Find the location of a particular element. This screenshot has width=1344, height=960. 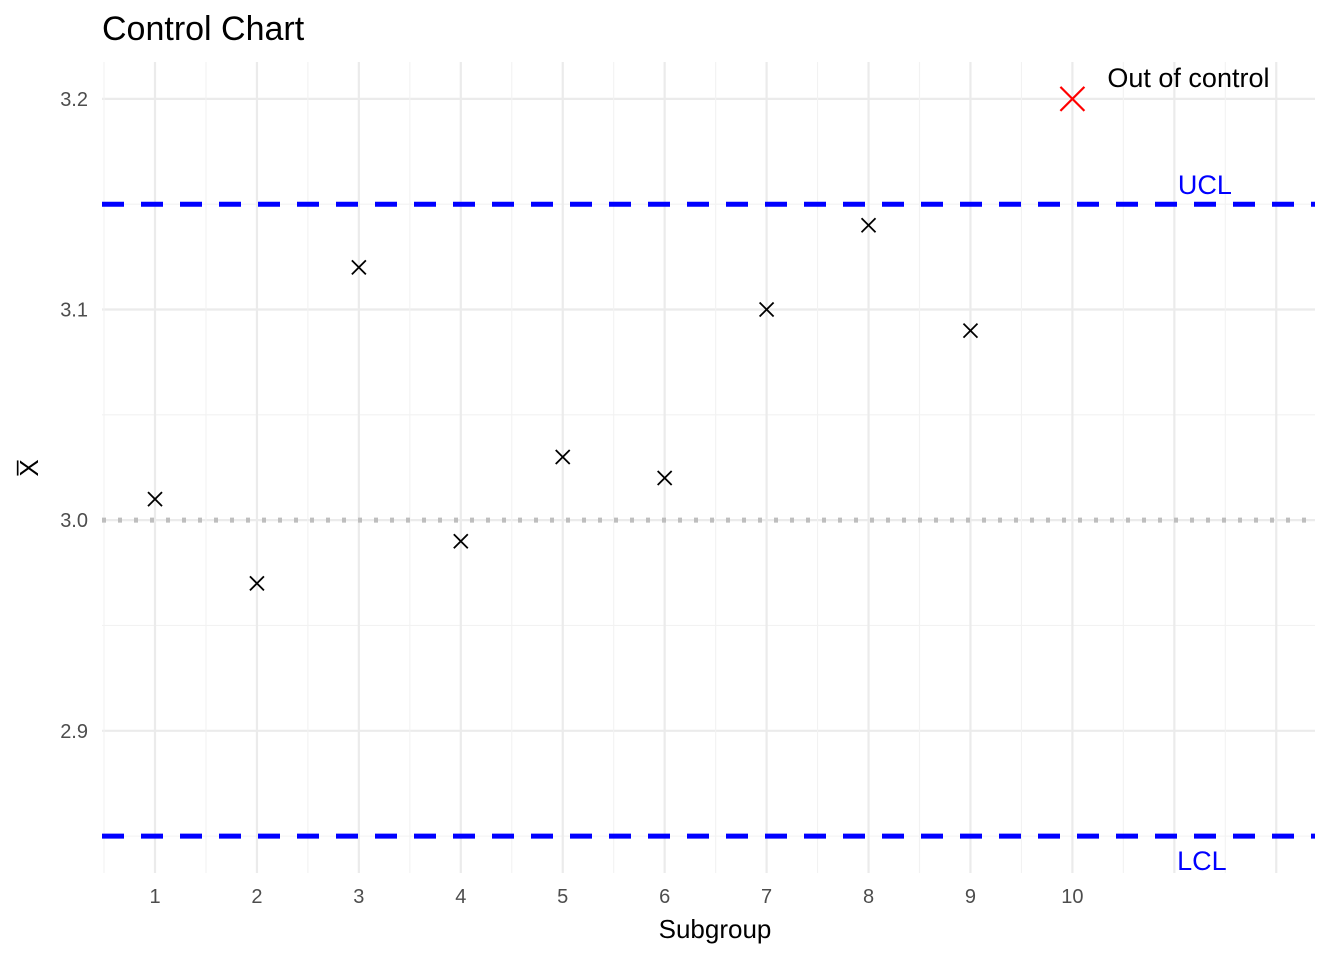

x-tick-label: 1 is located at coordinates (154, 897).